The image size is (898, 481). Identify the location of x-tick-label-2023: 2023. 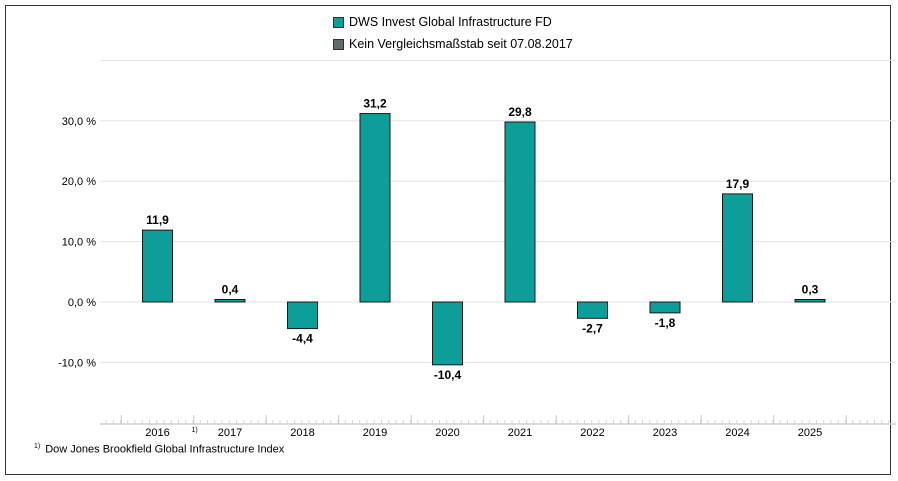
(665, 433).